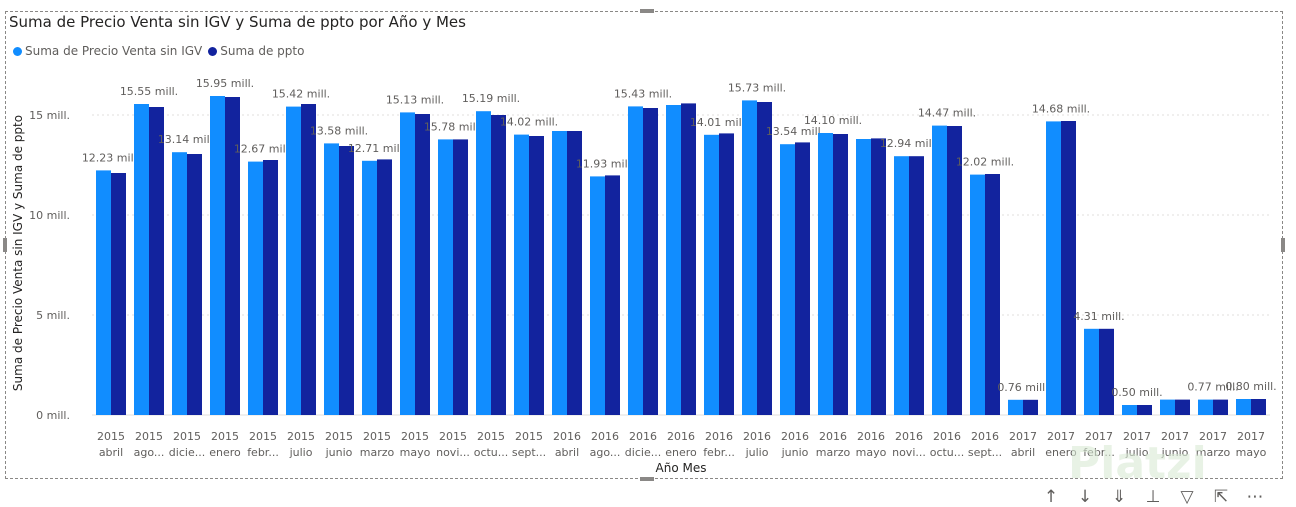 The image size is (1296, 507). Describe the element at coordinates (757, 87) in the screenshot. I see `data-label: 15.73 mill.` at that location.